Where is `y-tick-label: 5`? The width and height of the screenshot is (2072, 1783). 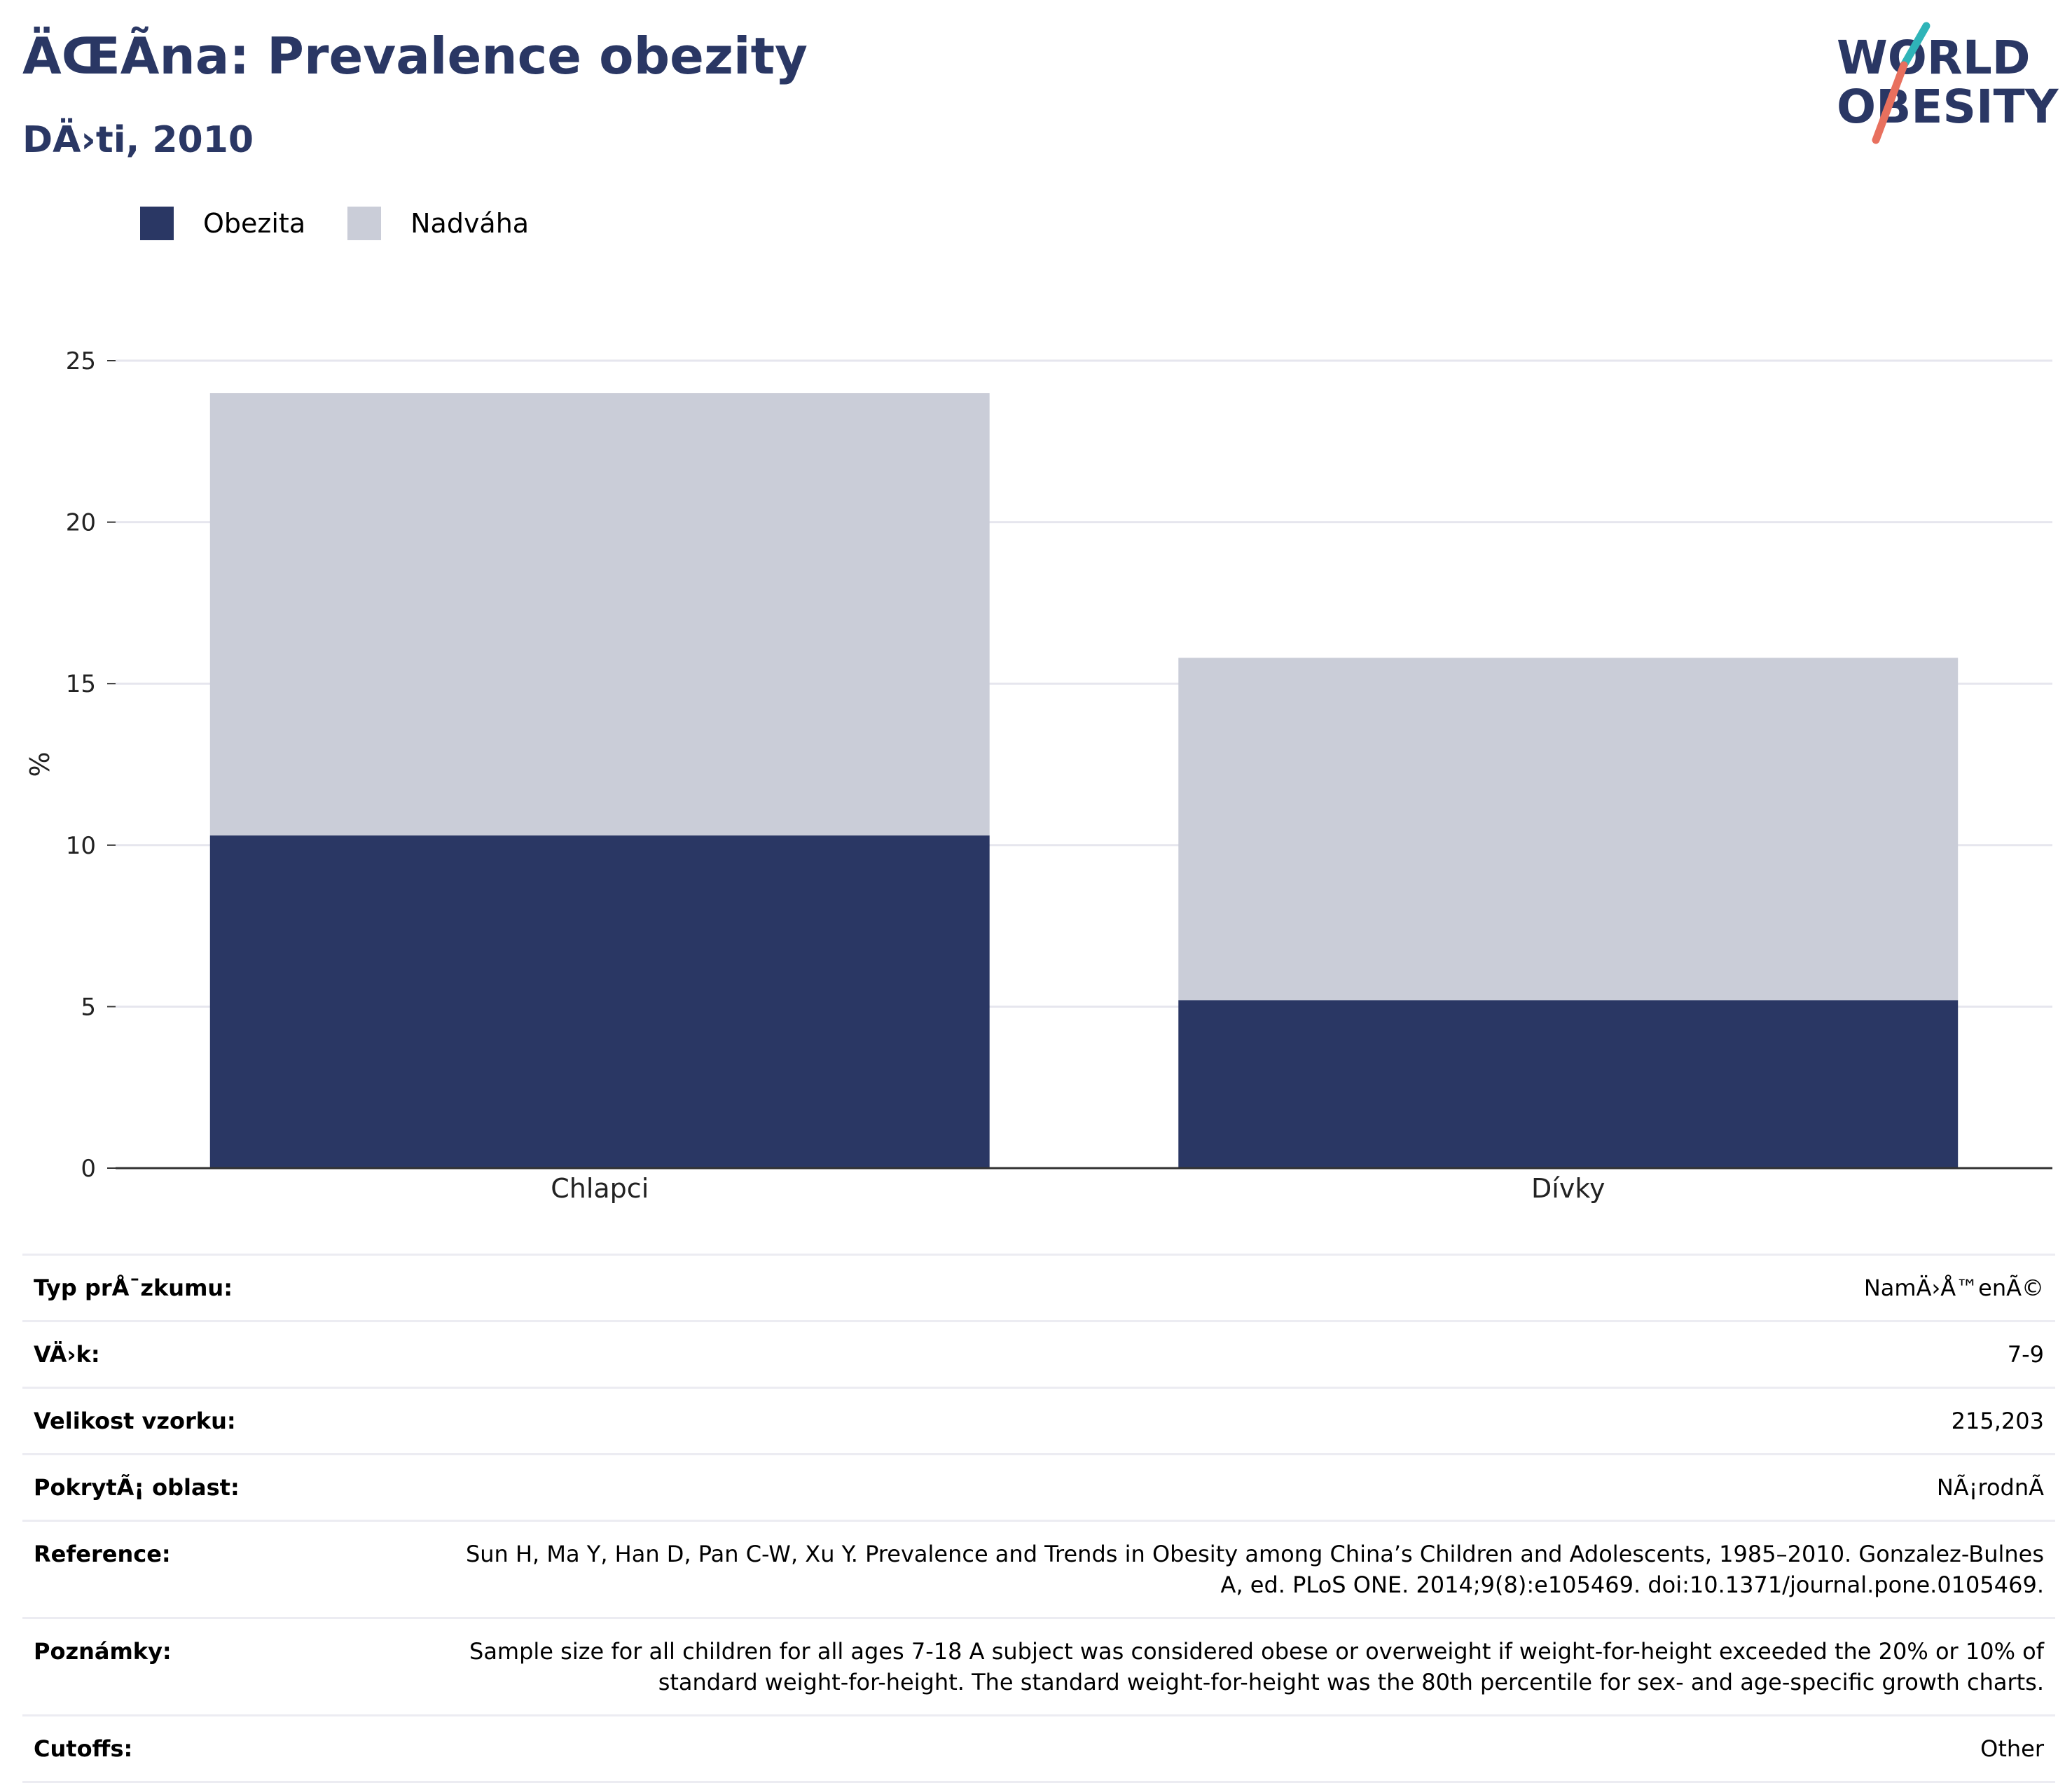
y-tick-label: 5 is located at coordinates (89, 1007).